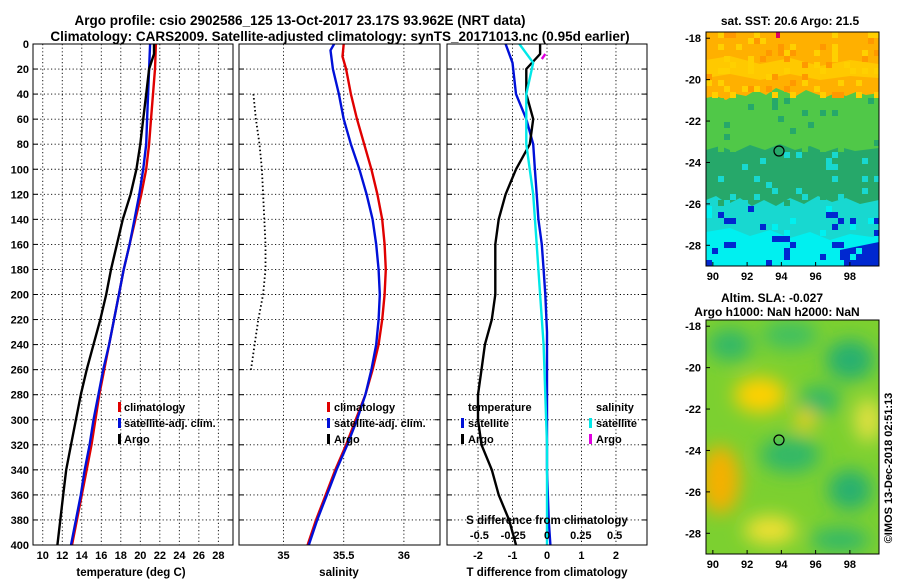 The height and width of the screenshot is (580, 900). Describe the element at coordinates (344, 294) in the screenshot. I see `series-satellite-adj-clim-` at that location.